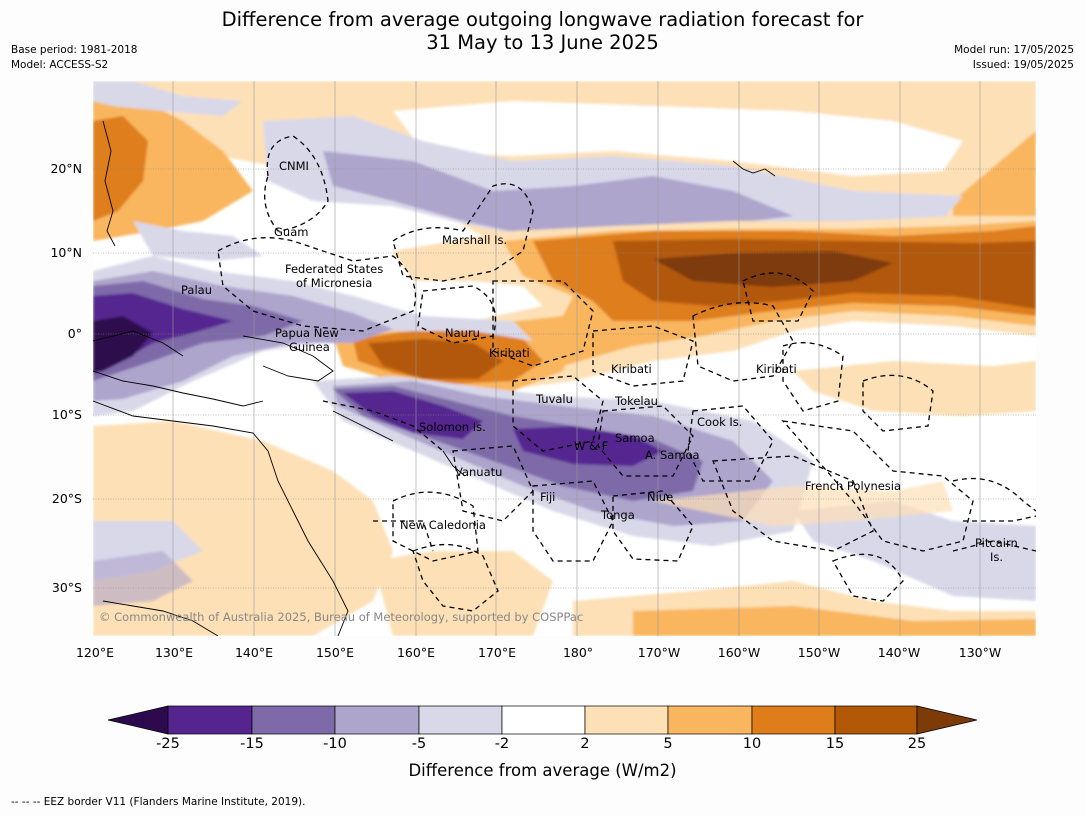 This screenshot has height=816, width=1085. Describe the element at coordinates (996, 557) in the screenshot. I see `label-pitcairn-line2: Is.` at that location.